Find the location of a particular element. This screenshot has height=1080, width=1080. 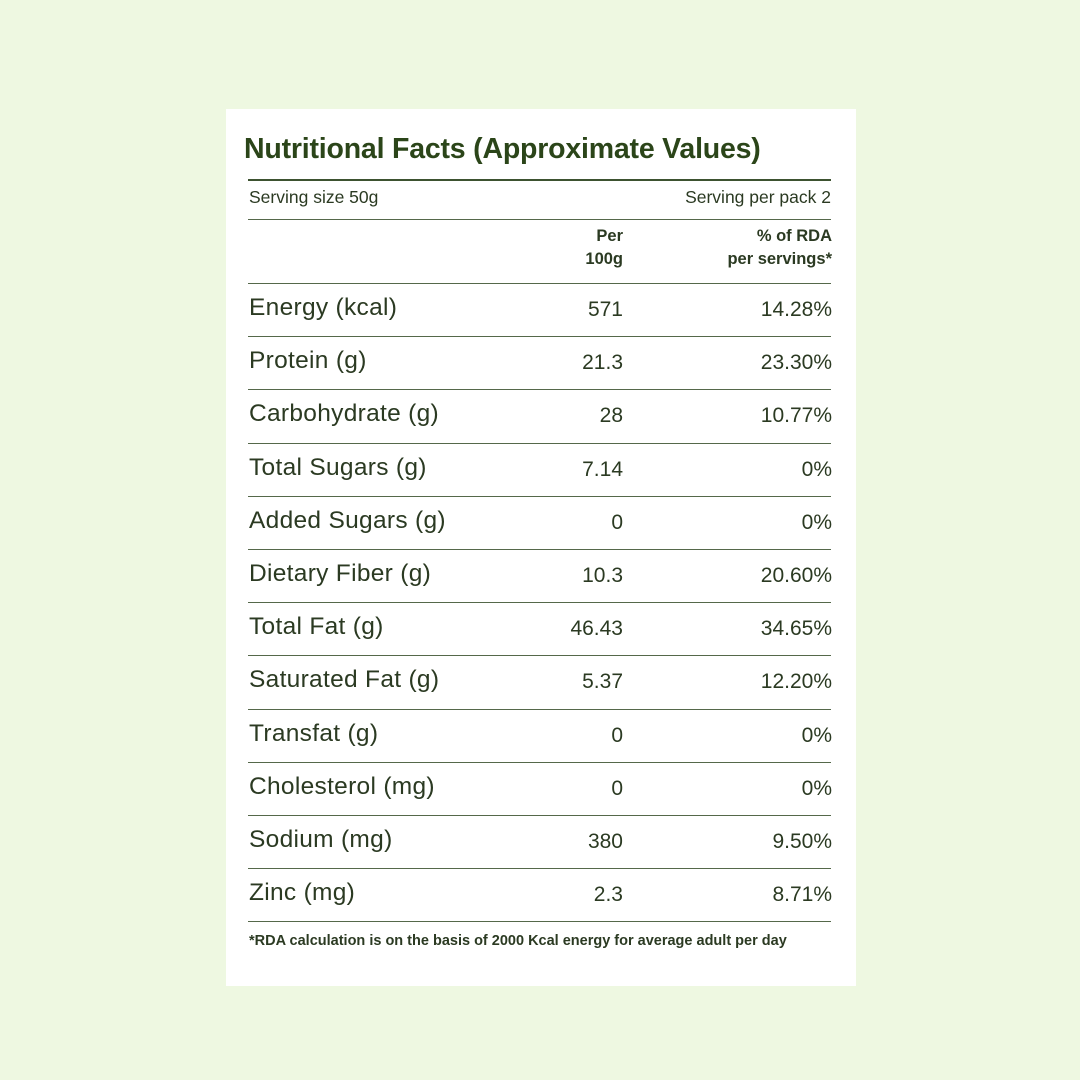

column-header-rda: % of RDA per servings* is located at coordinates (744, 248).